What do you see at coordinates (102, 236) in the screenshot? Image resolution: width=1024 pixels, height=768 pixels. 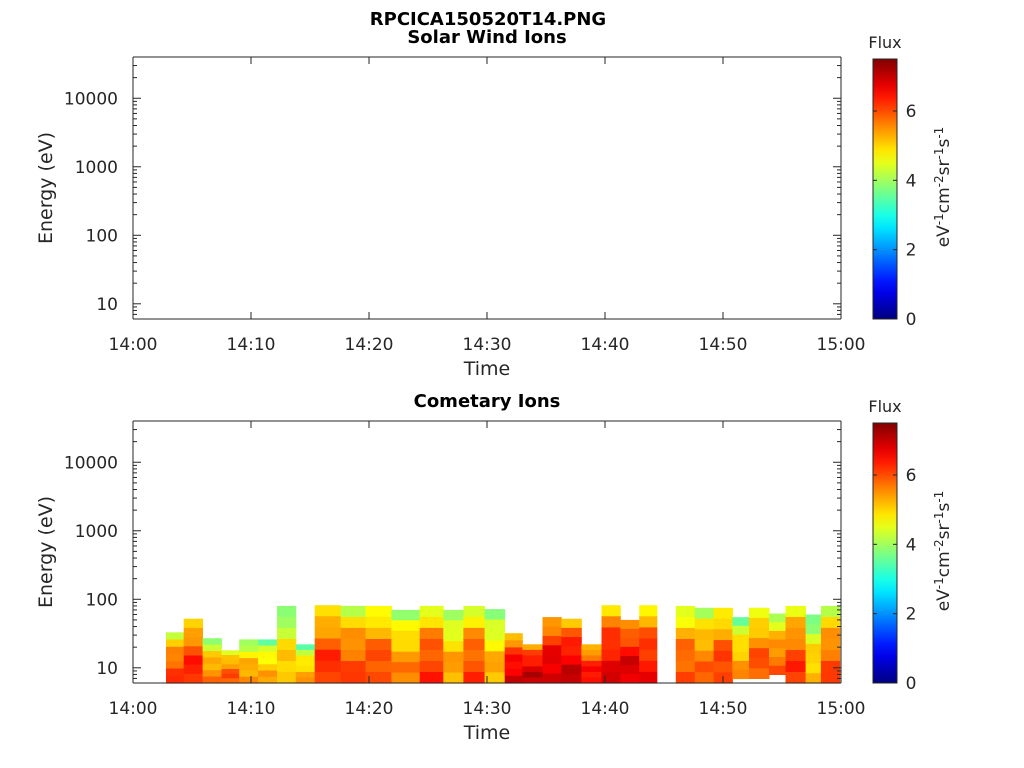 I see `y-tick-label: 100` at bounding box center [102, 236].